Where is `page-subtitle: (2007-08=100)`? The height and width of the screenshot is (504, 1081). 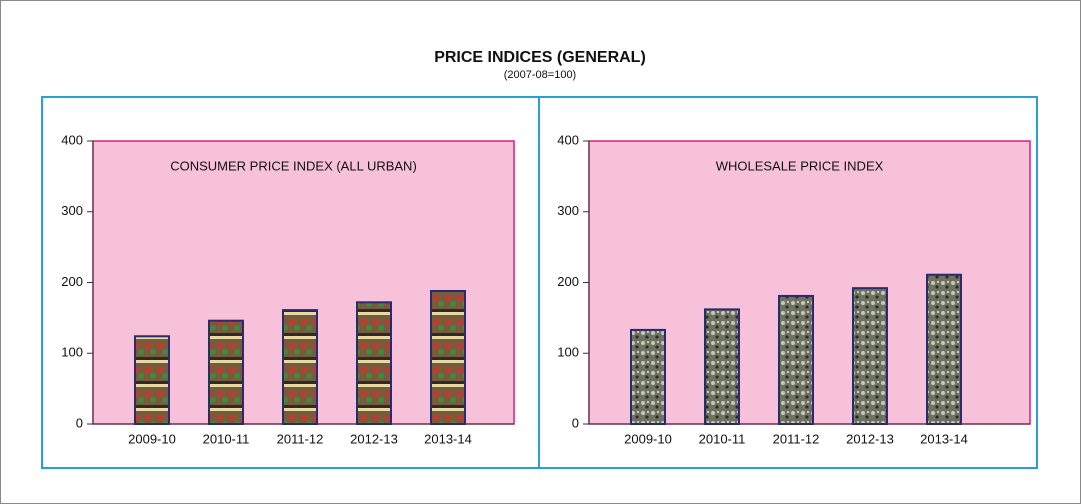
page-subtitle: (2007-08=100) is located at coordinates (540, 75).